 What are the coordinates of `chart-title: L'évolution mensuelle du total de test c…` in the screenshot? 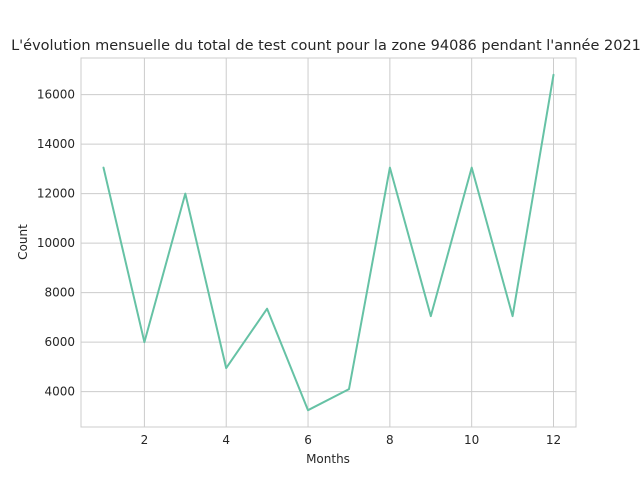 It's located at (325, 46).